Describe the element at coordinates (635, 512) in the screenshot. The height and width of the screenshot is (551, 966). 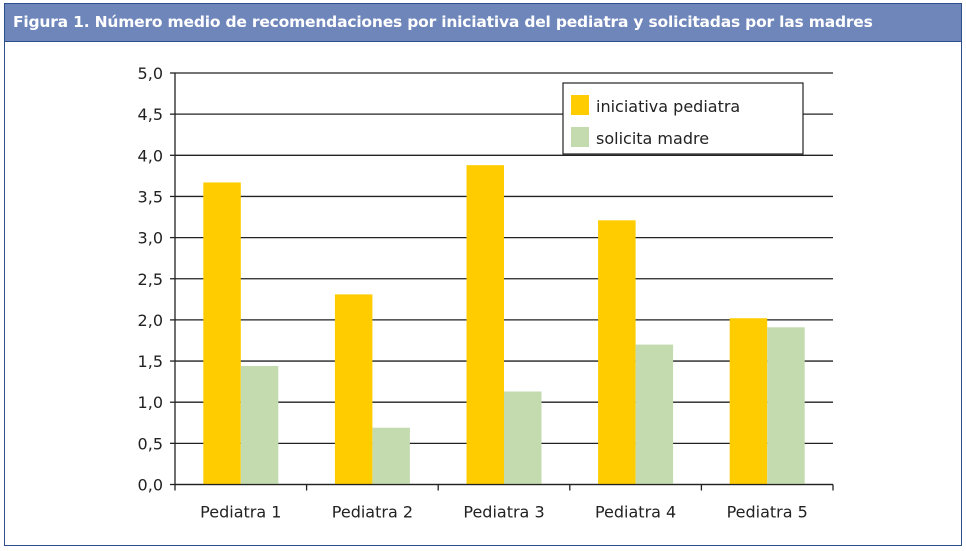
I see `x-tick-label: Pediatra 4` at that location.